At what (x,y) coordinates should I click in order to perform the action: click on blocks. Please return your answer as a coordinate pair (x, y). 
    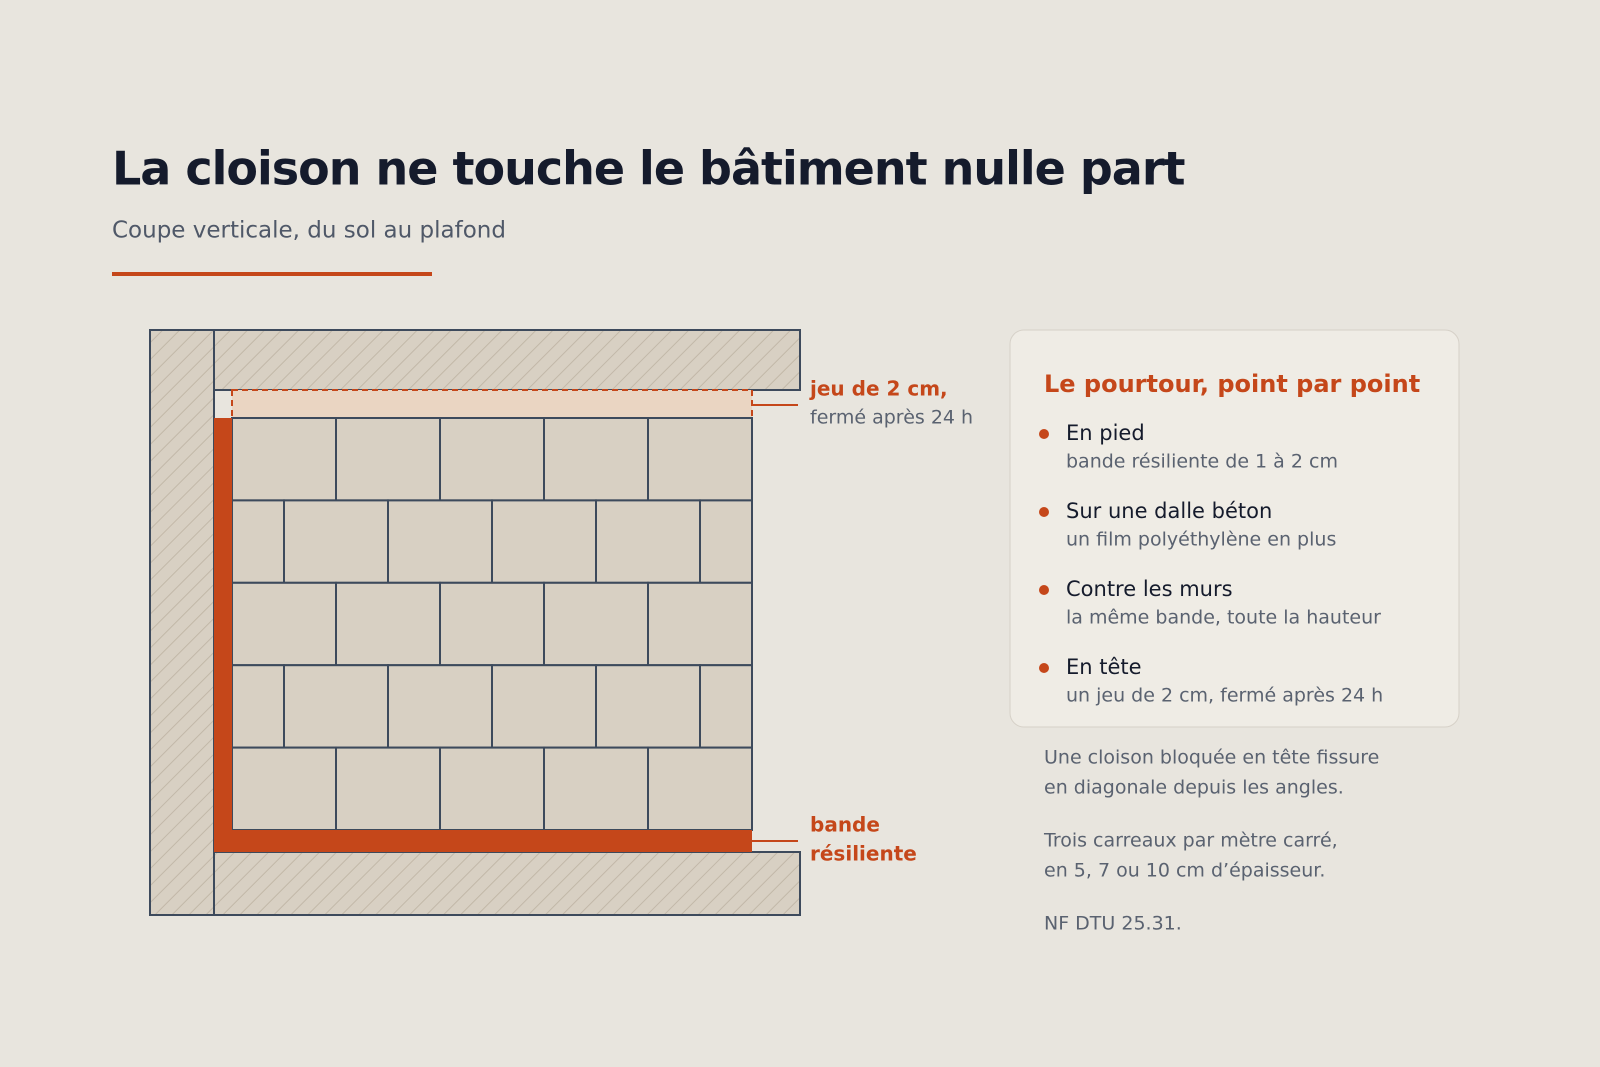
    Looking at the image, I should click on (492, 624).